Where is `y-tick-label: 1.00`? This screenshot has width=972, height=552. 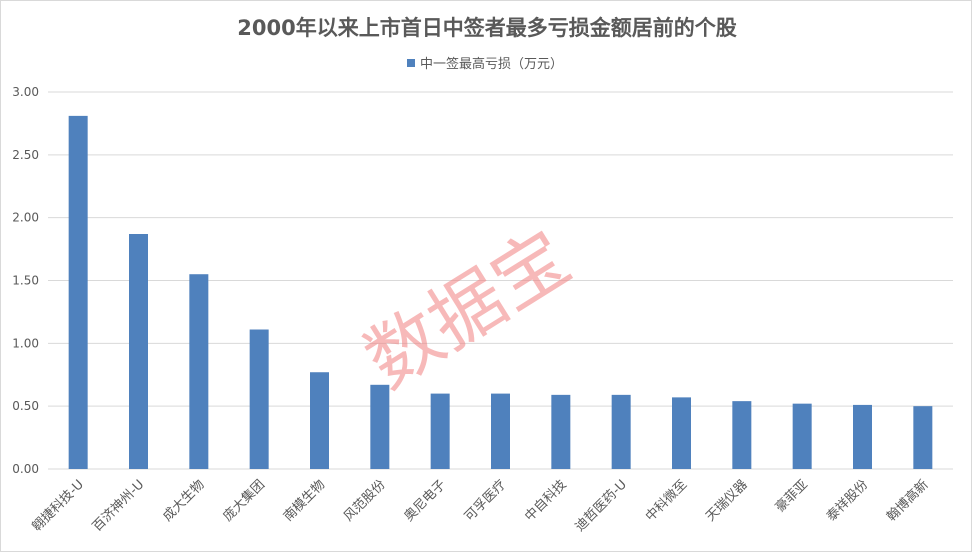
y-tick-label: 1.00 is located at coordinates (25, 343).